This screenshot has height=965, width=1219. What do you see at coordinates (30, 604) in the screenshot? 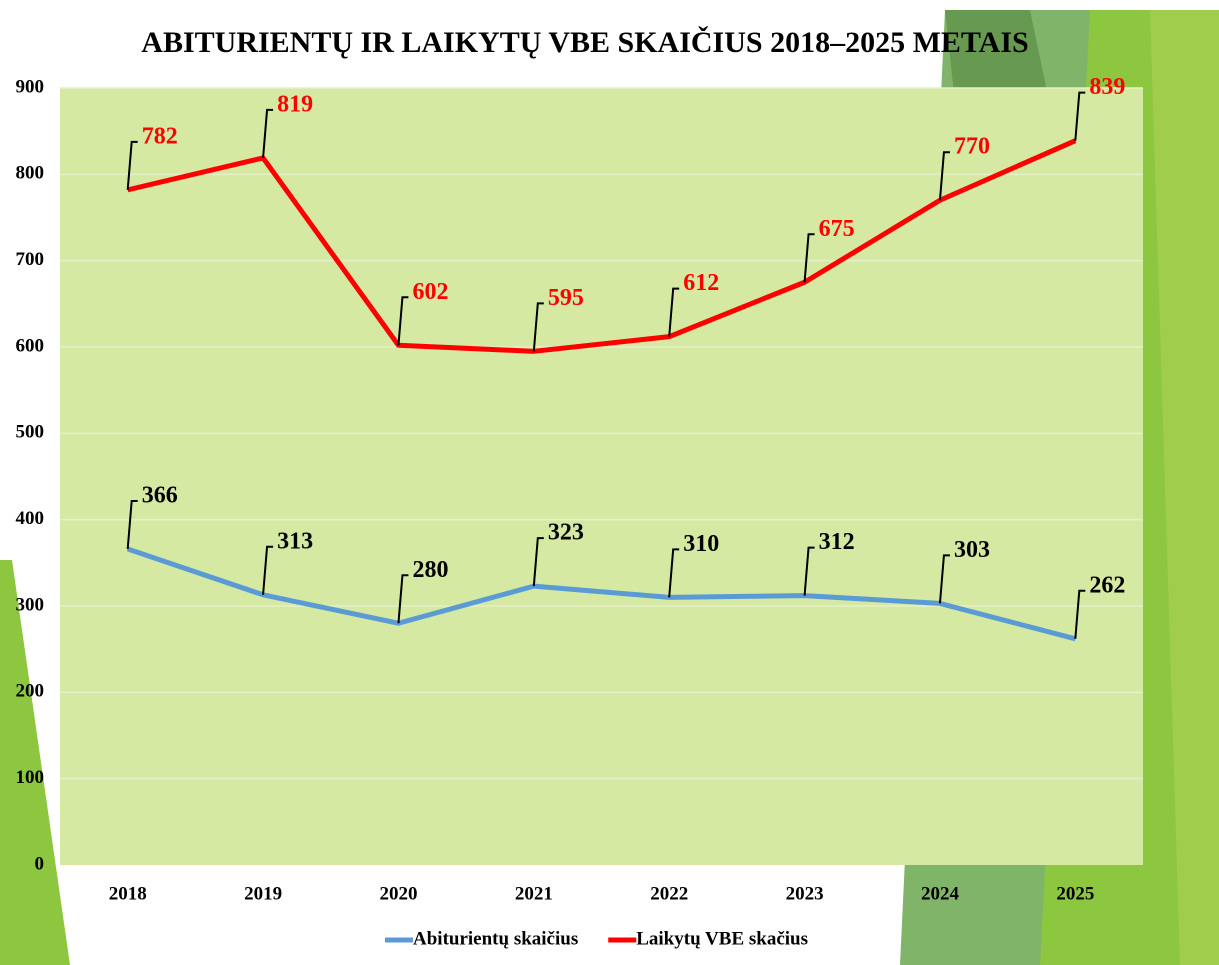
I see `y-tick-label: 300` at bounding box center [30, 604].